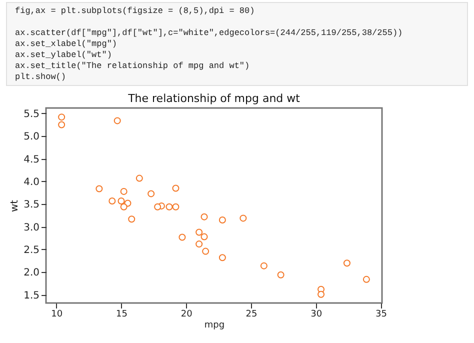 The image size is (474, 343). I want to click on x-tick-label: 35, so click(381, 315).